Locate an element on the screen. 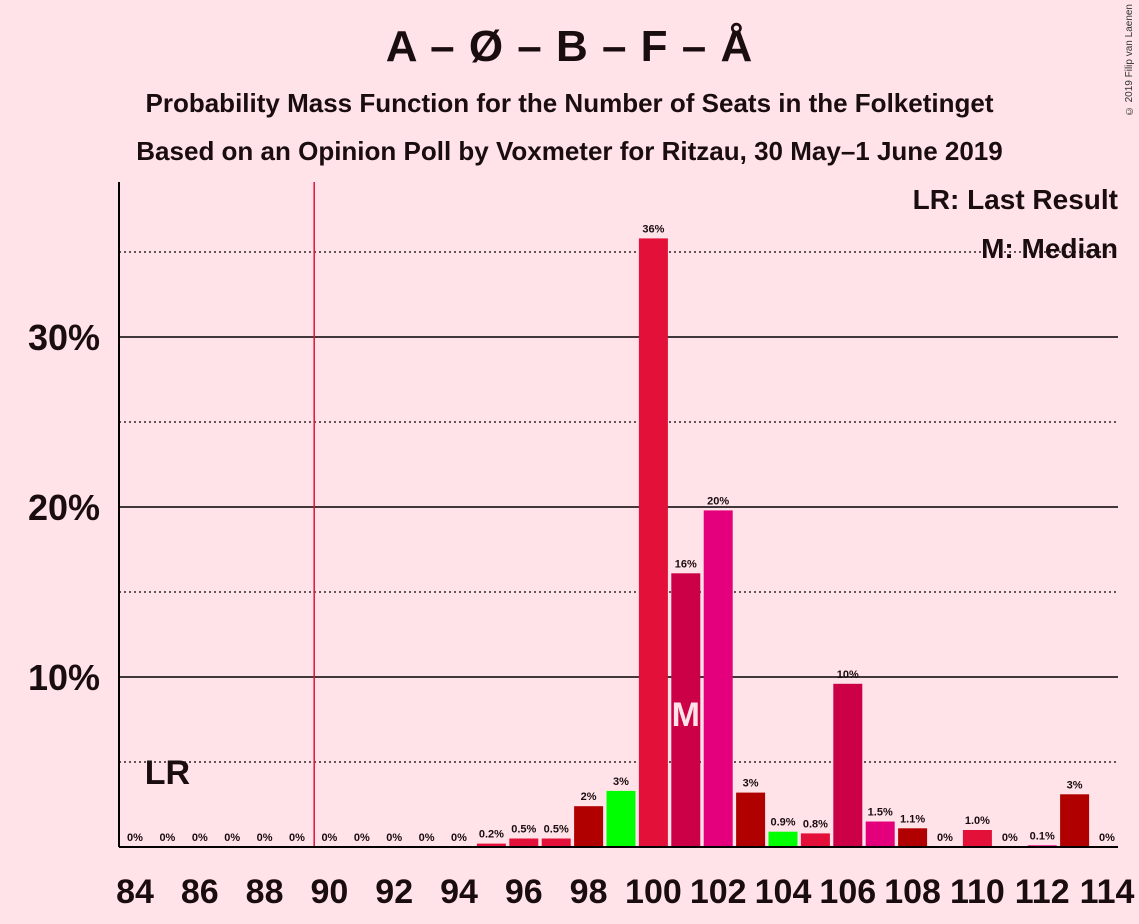  data-label-114: 0% is located at coordinates (1107, 838).